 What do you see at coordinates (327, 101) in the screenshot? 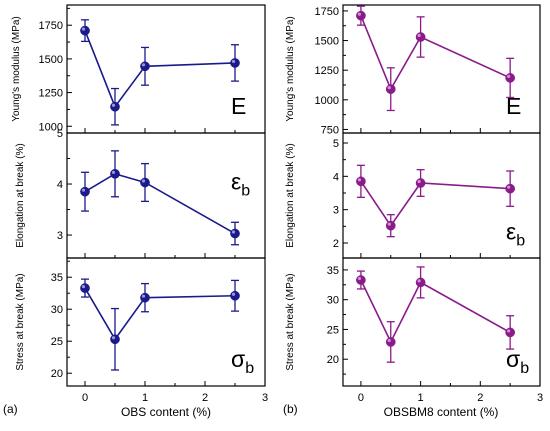
I see `y-tick-label: 1000` at bounding box center [327, 101].